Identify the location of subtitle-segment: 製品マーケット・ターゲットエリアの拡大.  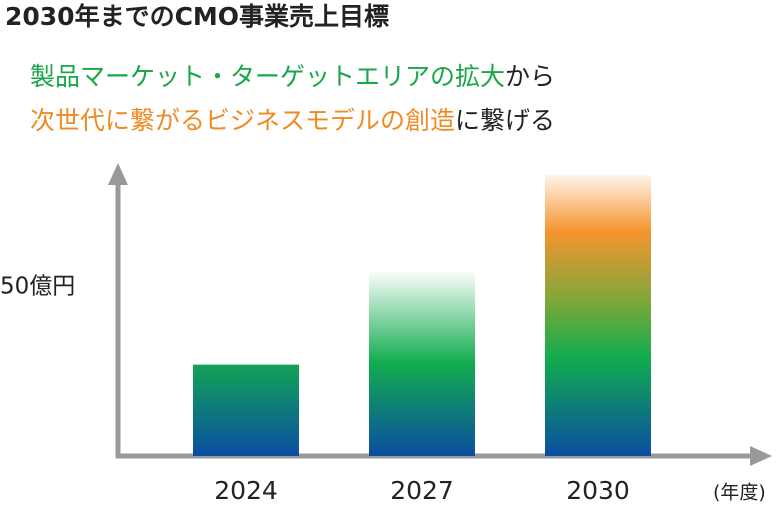
(267, 76).